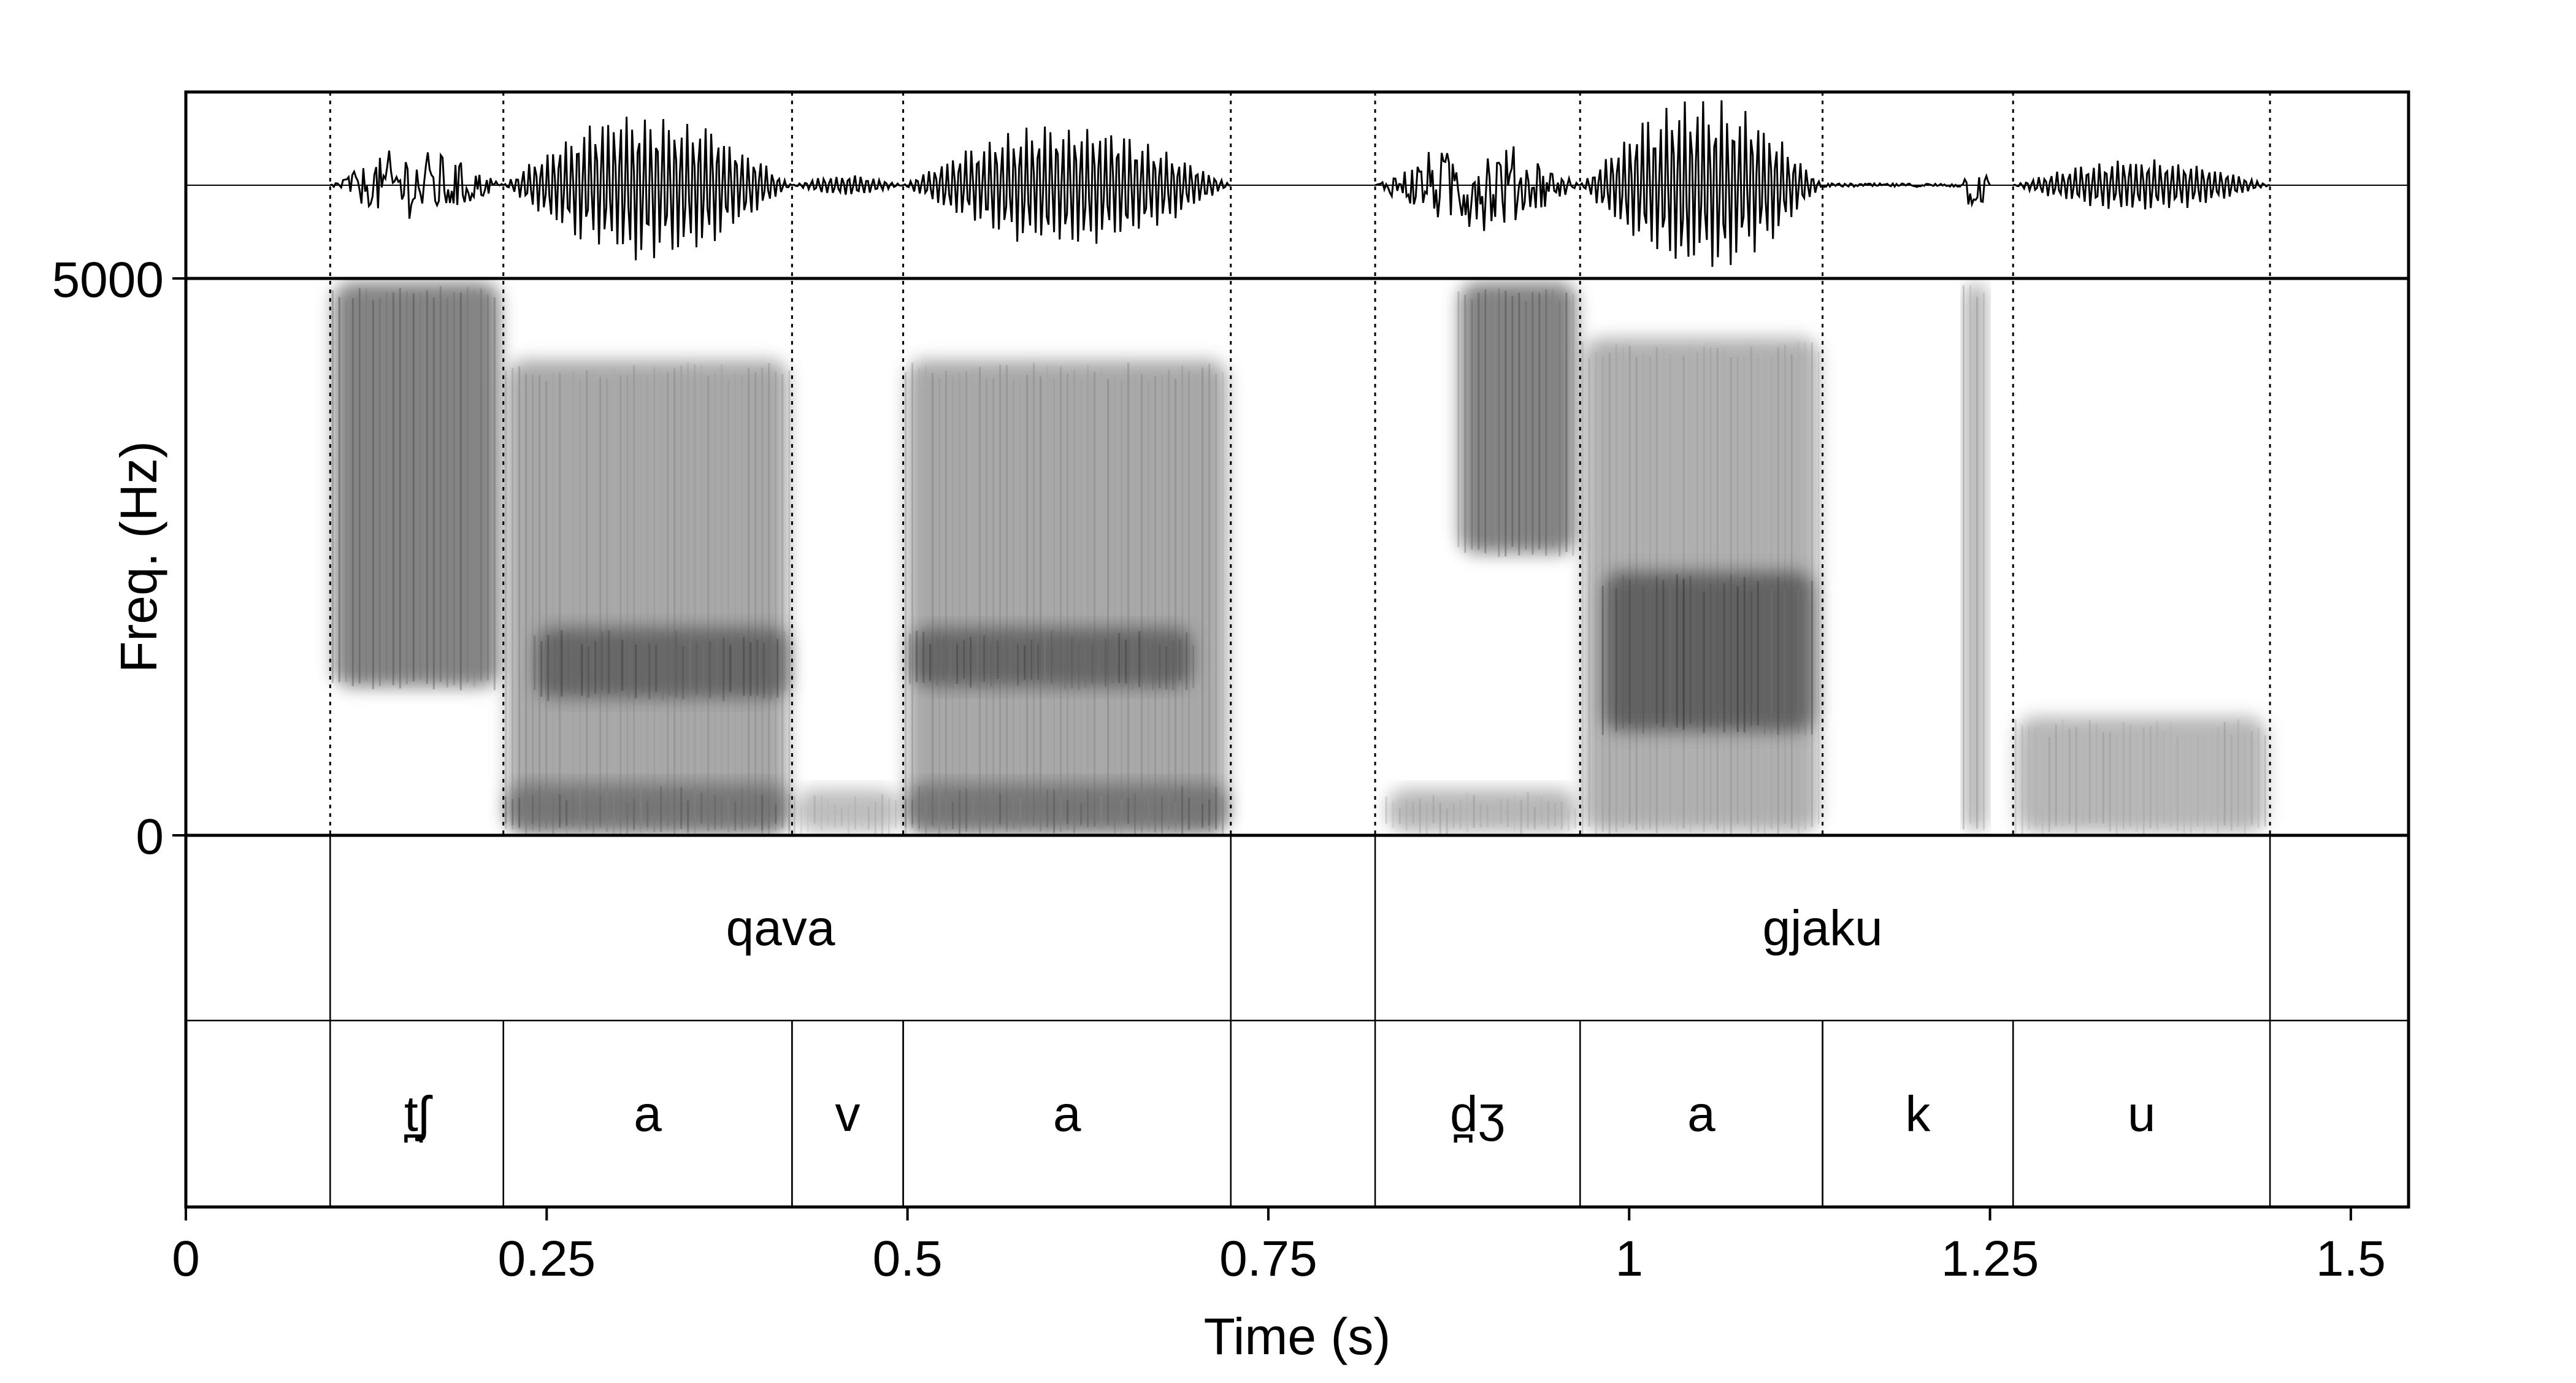 The width and height of the screenshot is (2576, 1383). What do you see at coordinates (1297, 1336) in the screenshot?
I see `x-axis-label: Time (s)` at bounding box center [1297, 1336].